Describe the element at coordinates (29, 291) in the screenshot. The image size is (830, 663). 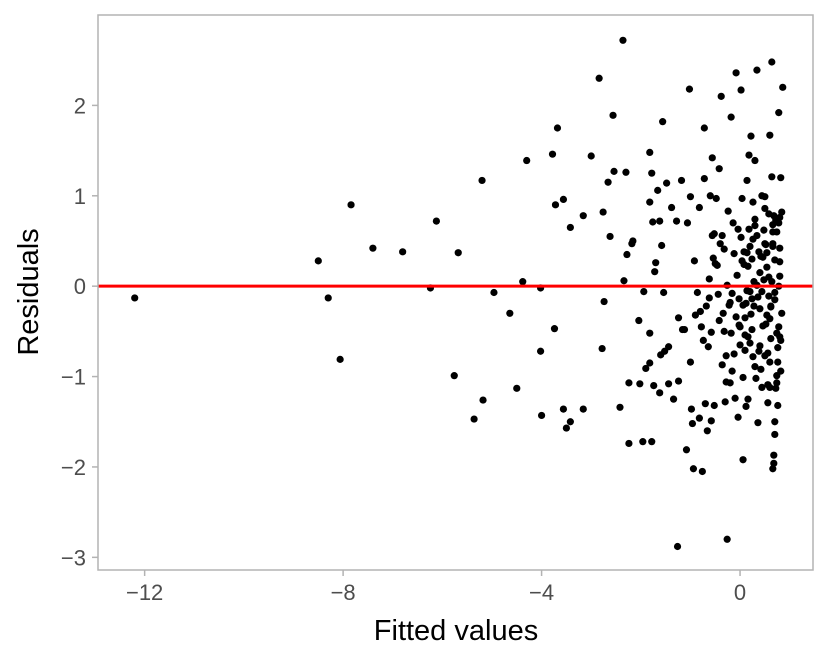
I see `y-axis-title: Residuals` at that location.